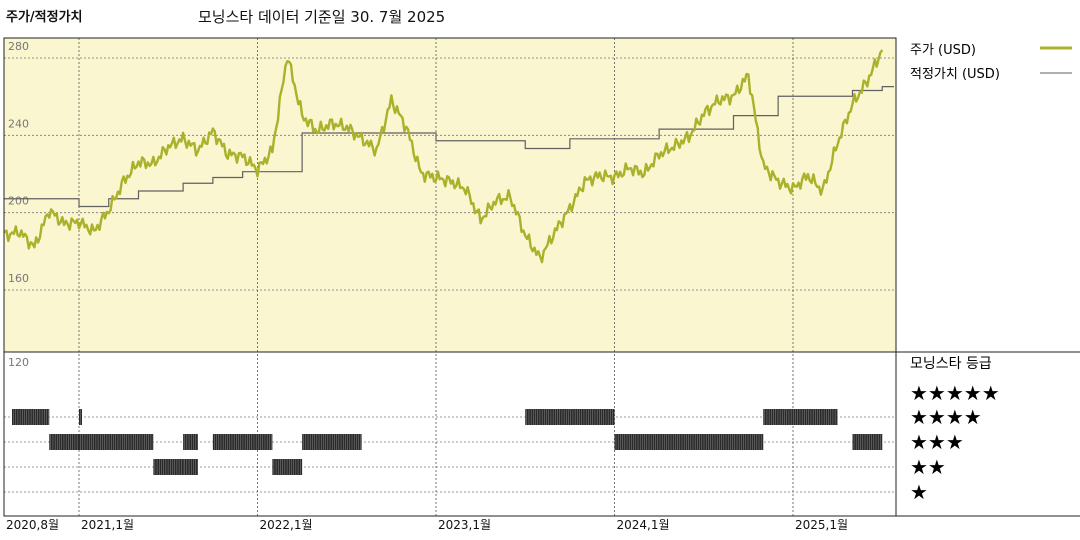  Describe the element at coordinates (951, 364) in the screenshot. I see `rating-title: 모닝스타 등급` at that location.